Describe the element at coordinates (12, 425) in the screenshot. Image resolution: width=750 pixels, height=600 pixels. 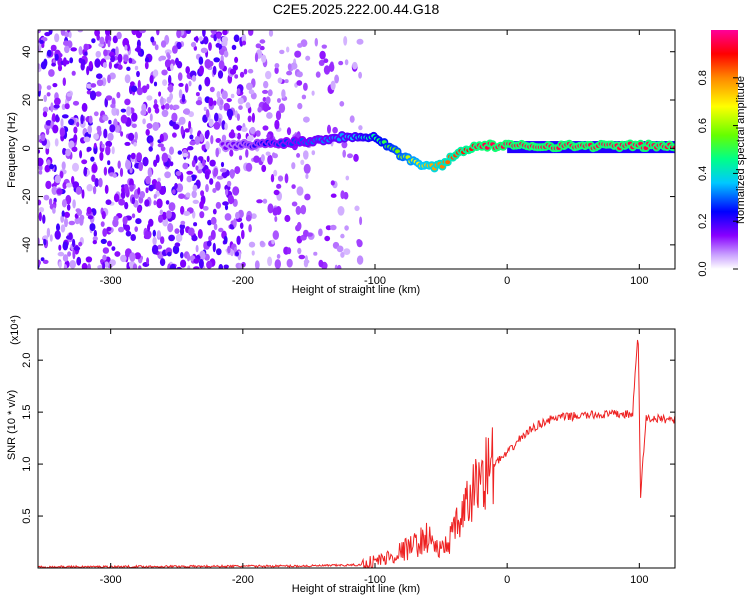
I see `snr-y-label: SNR (10 * v/v)` at that location.